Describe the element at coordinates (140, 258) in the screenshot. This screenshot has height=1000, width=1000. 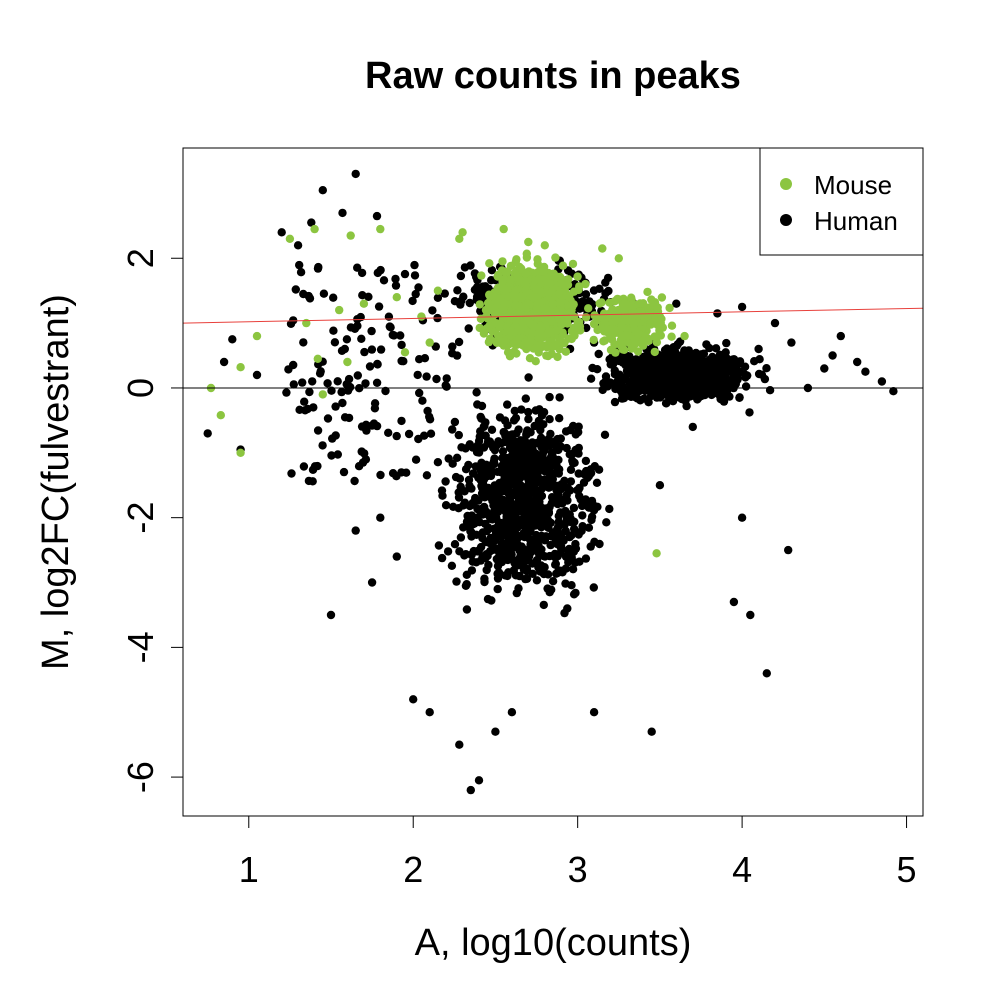
I see `y-tick-label: 2` at that location.